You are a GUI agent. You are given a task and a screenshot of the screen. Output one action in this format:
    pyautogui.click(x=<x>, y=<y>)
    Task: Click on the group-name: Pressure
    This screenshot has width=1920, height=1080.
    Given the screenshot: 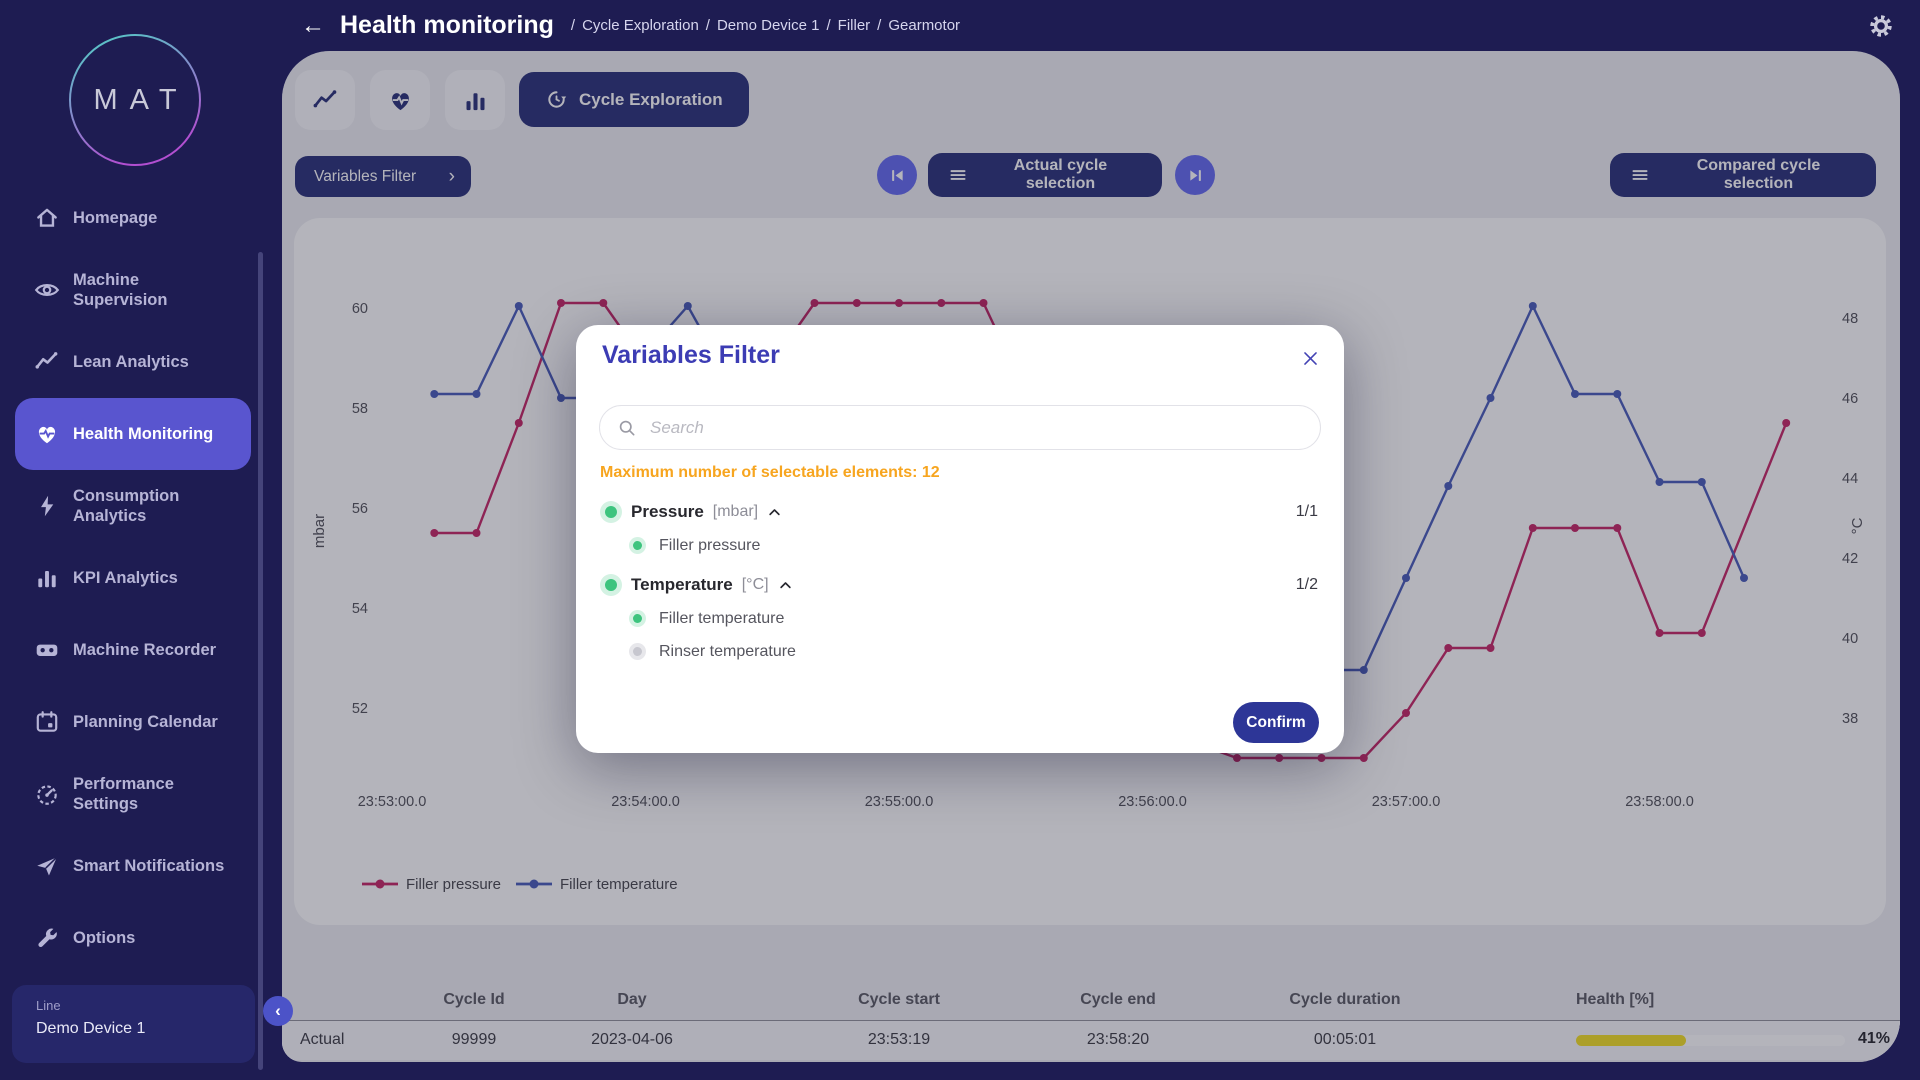 What is the action you would take?
    pyautogui.click(x=667, y=511)
    